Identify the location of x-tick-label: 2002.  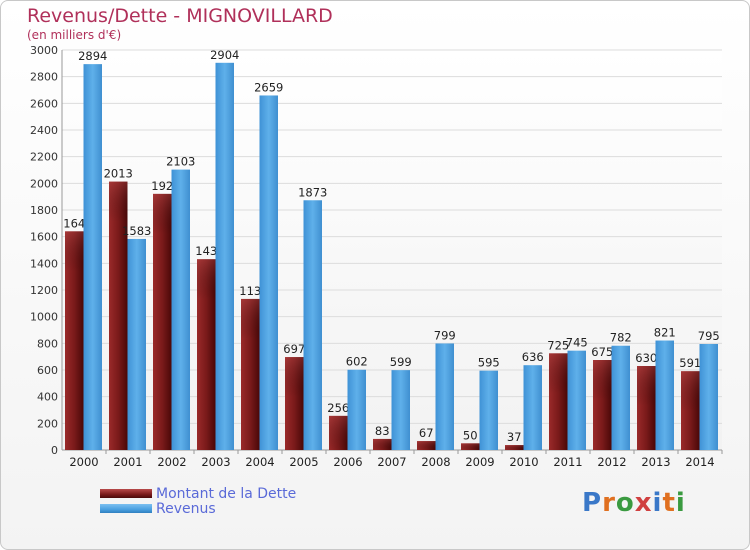
(171, 462).